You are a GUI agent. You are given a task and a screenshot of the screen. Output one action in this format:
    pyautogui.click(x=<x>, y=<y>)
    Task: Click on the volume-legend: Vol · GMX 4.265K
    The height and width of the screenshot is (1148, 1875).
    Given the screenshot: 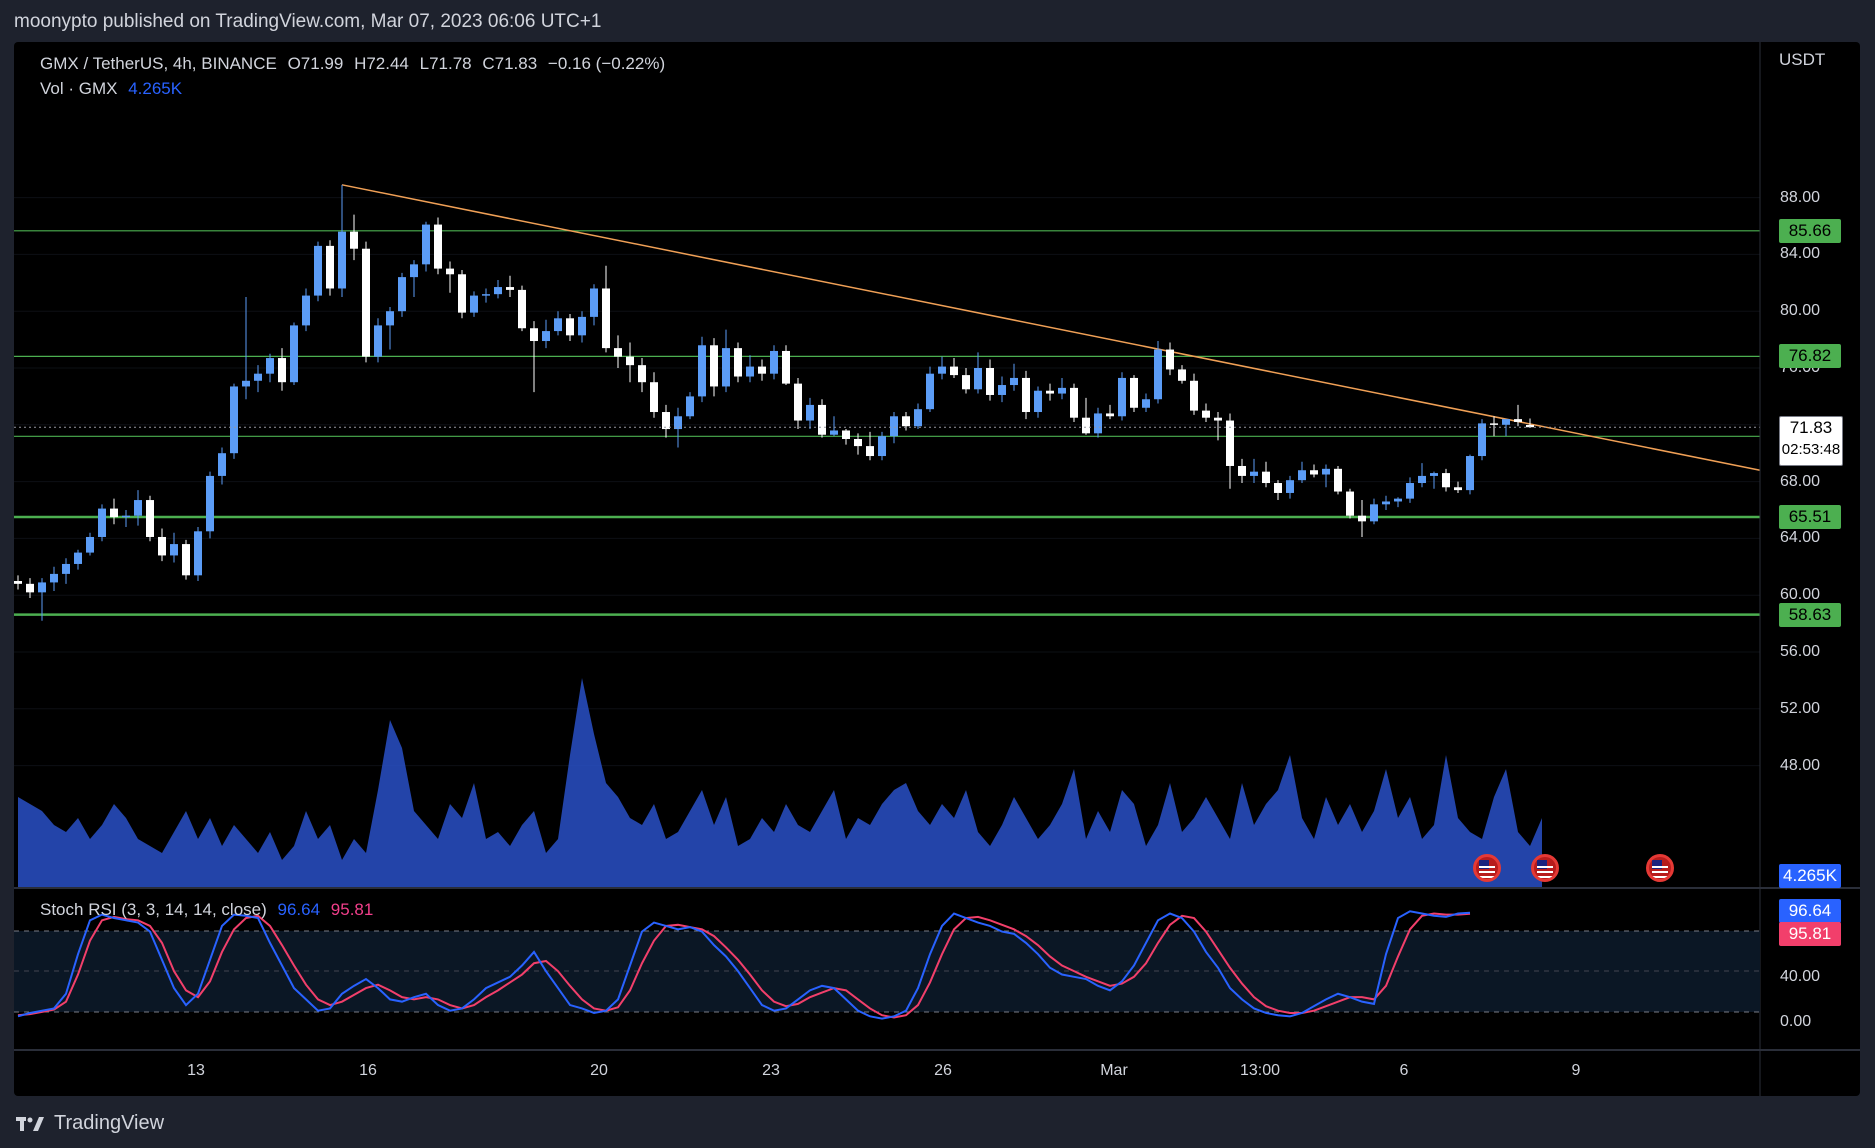 What is the action you would take?
    pyautogui.click(x=111, y=89)
    